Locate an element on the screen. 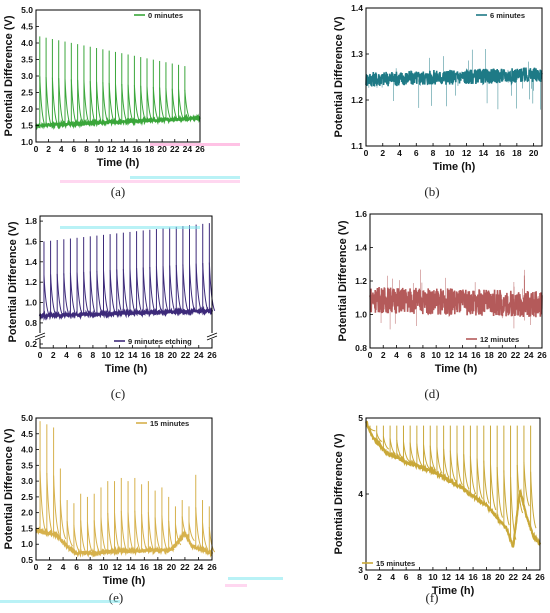 Image resolution: width=550 pixels, height=613 pixels. x-tick-label-f: 14 is located at coordinates (460, 577).